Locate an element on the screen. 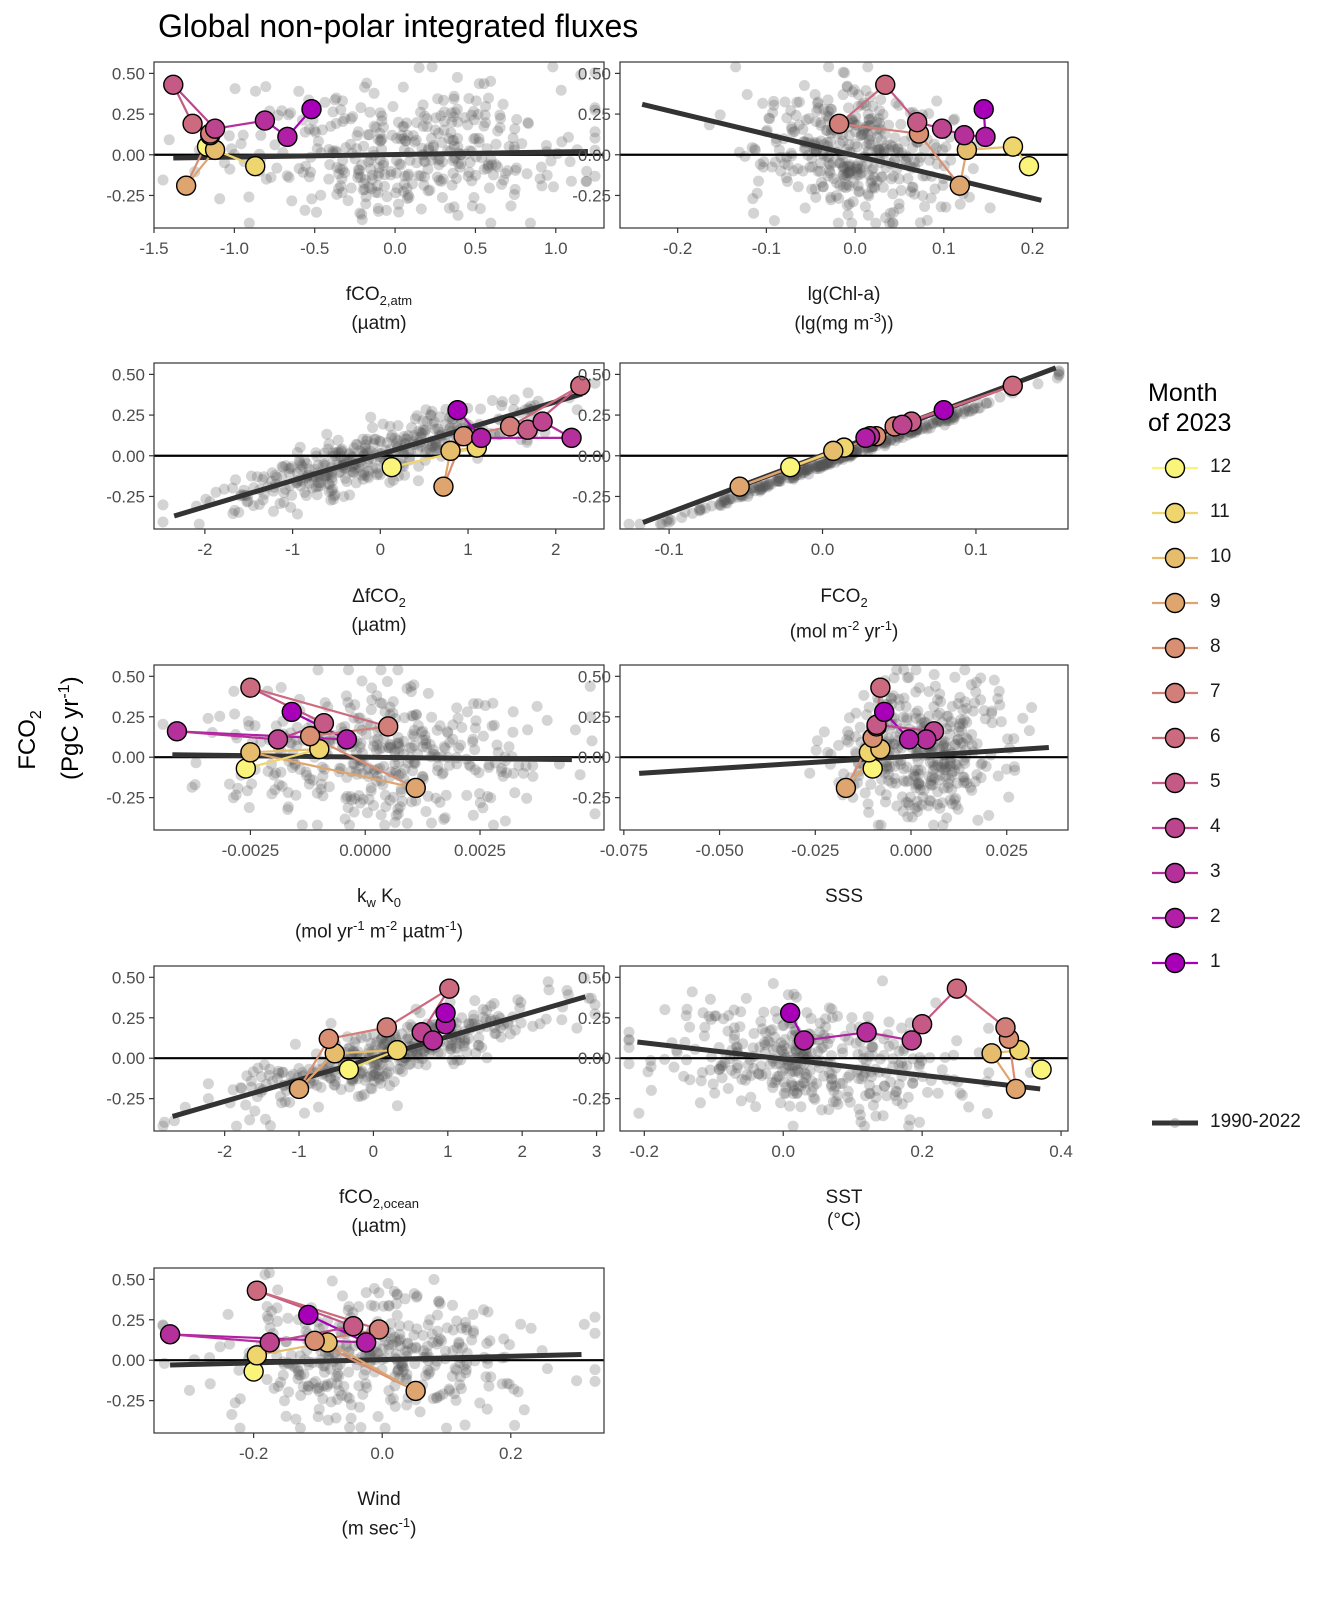 Image resolution: width=1344 pixels, height=1612 pixels. month-path-segment is located at coordinates (545, 406).